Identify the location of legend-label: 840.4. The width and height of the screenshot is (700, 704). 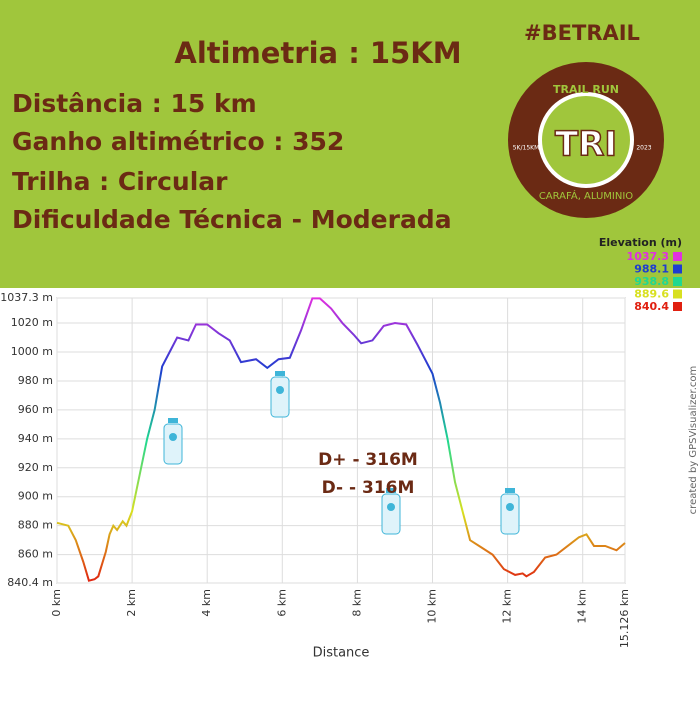
(651, 306).